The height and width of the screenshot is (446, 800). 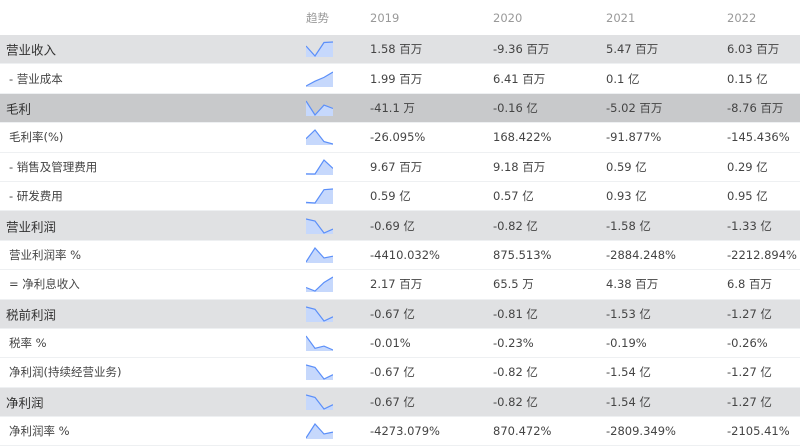 I want to click on trend-header: 趋势, so click(x=317, y=17).